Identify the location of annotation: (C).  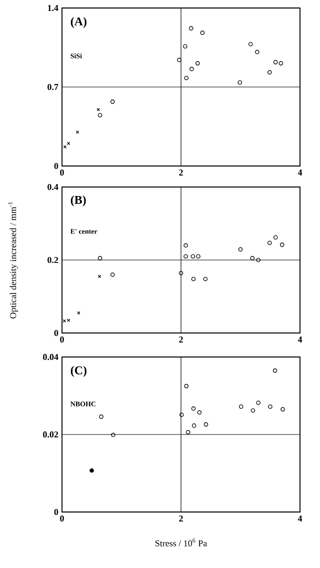
(78, 371).